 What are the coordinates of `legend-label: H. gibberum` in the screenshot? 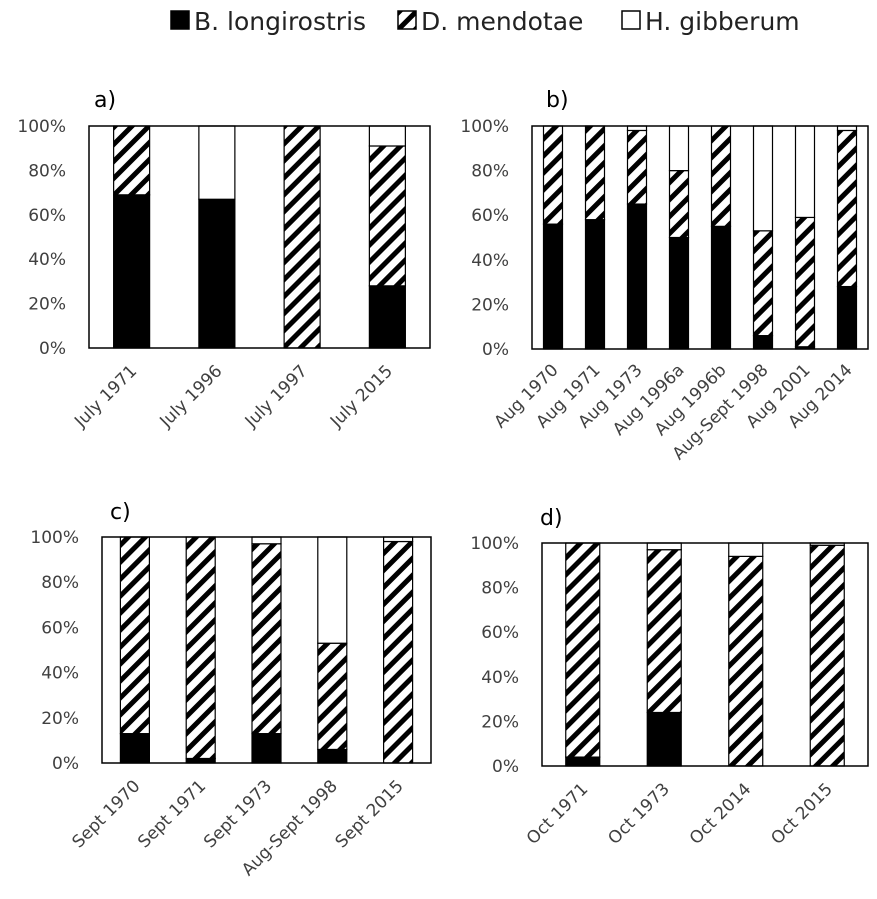 It's located at (722, 21).